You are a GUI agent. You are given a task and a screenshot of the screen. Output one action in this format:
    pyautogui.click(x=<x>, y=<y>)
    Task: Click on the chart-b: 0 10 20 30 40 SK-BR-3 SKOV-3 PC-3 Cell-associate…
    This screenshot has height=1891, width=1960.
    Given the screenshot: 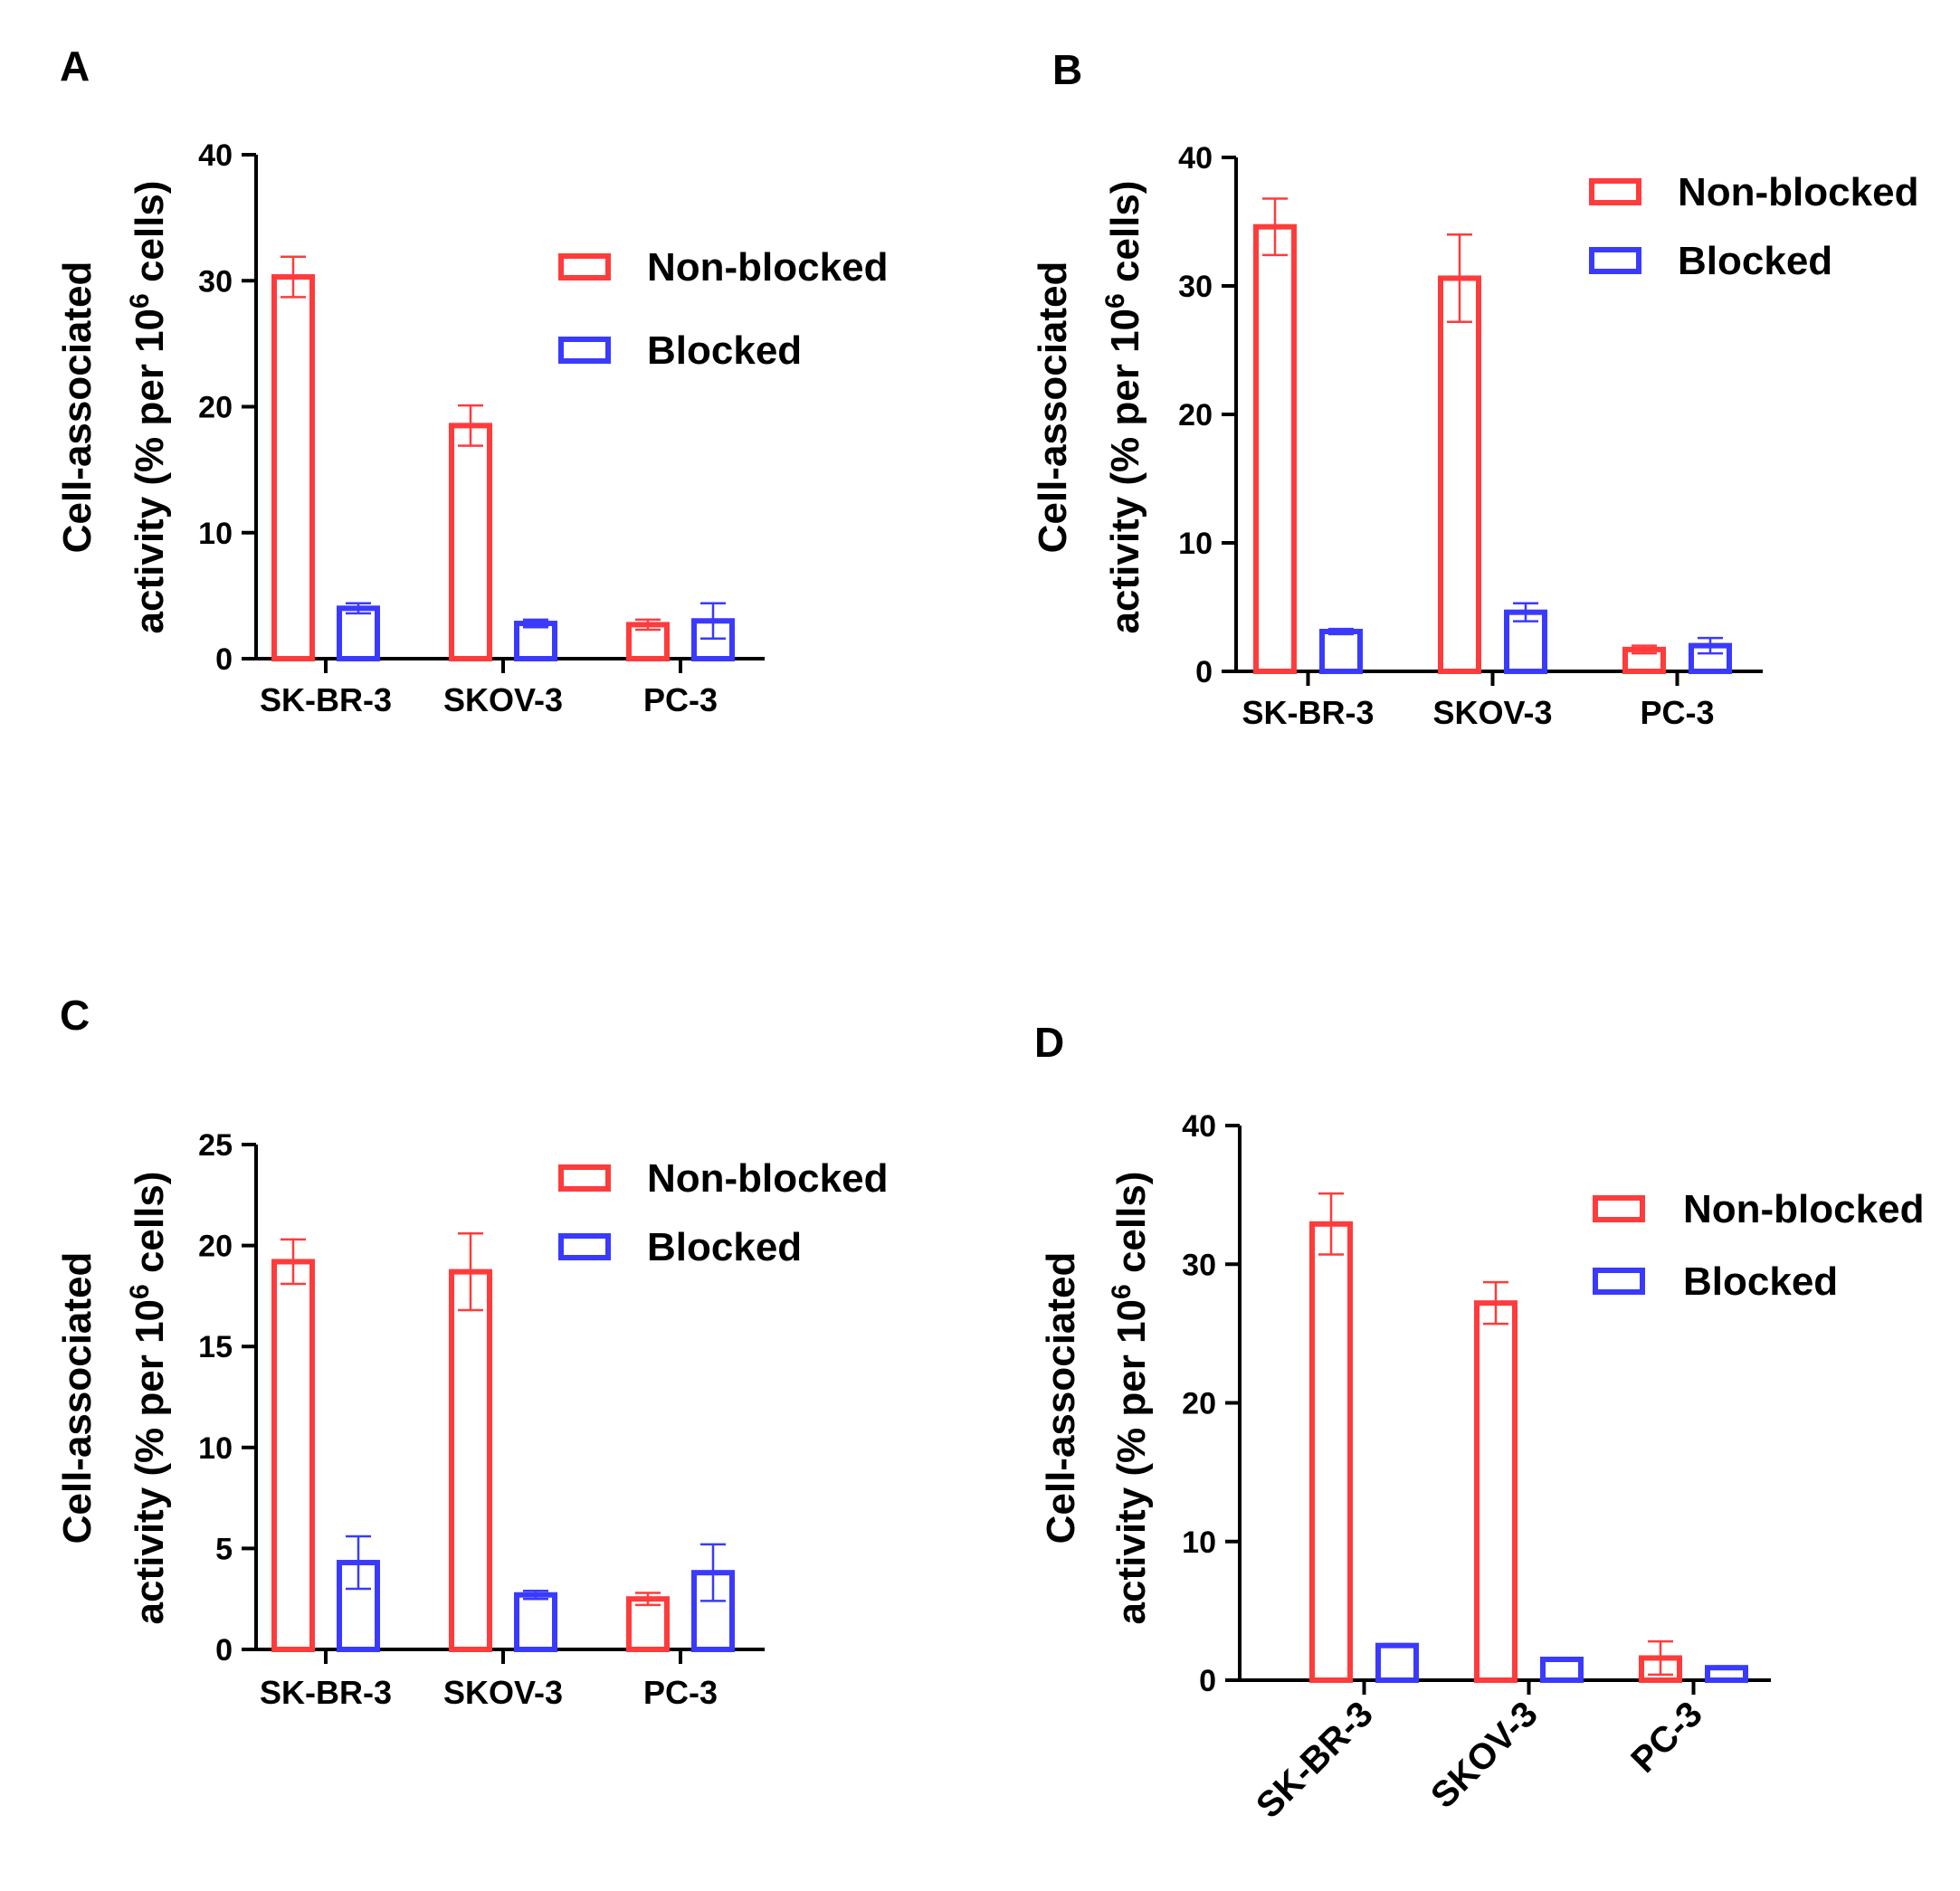 What is the action you would take?
    pyautogui.click(x=1474, y=436)
    